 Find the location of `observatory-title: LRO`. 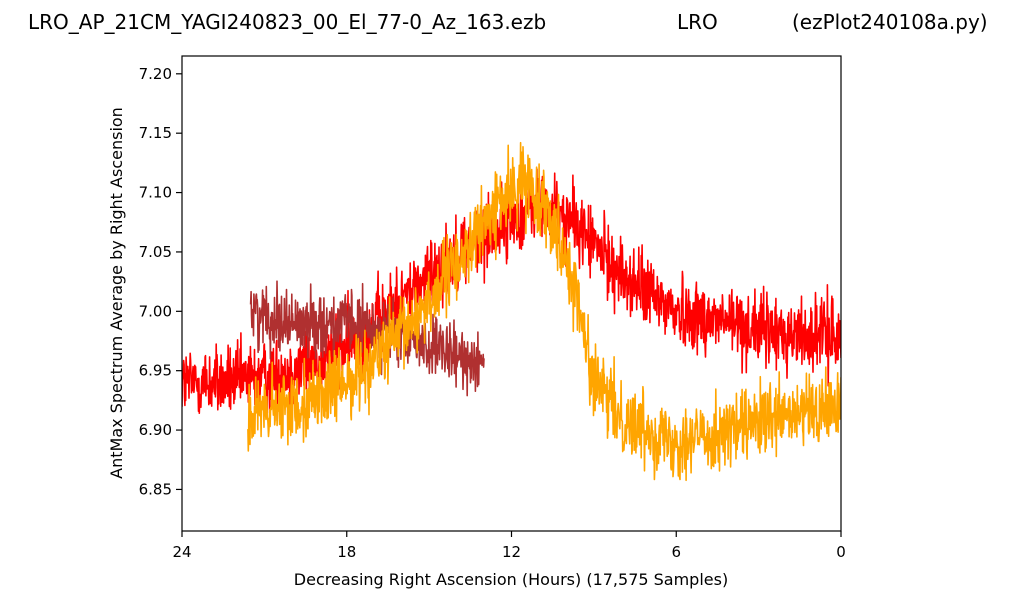

observatory-title: LRO is located at coordinates (697, 22).